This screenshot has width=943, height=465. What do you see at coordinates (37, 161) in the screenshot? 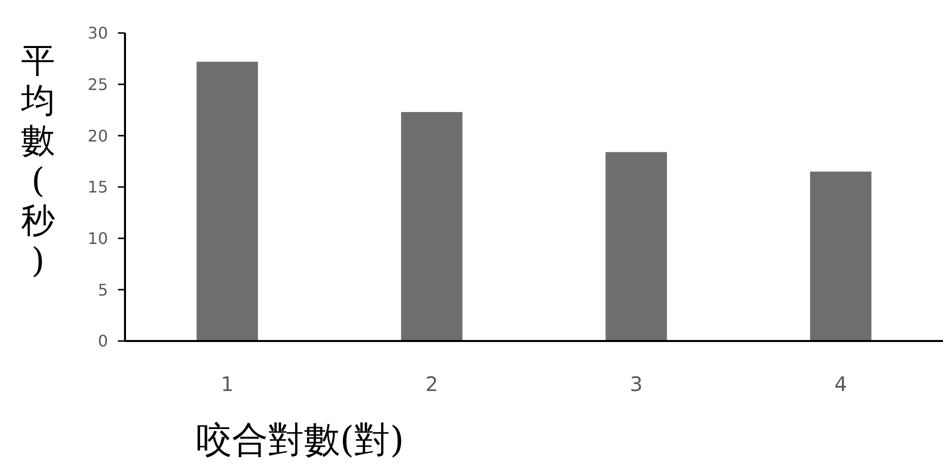
I see `y-axis-title: 平均數(秒)` at bounding box center [37, 161].